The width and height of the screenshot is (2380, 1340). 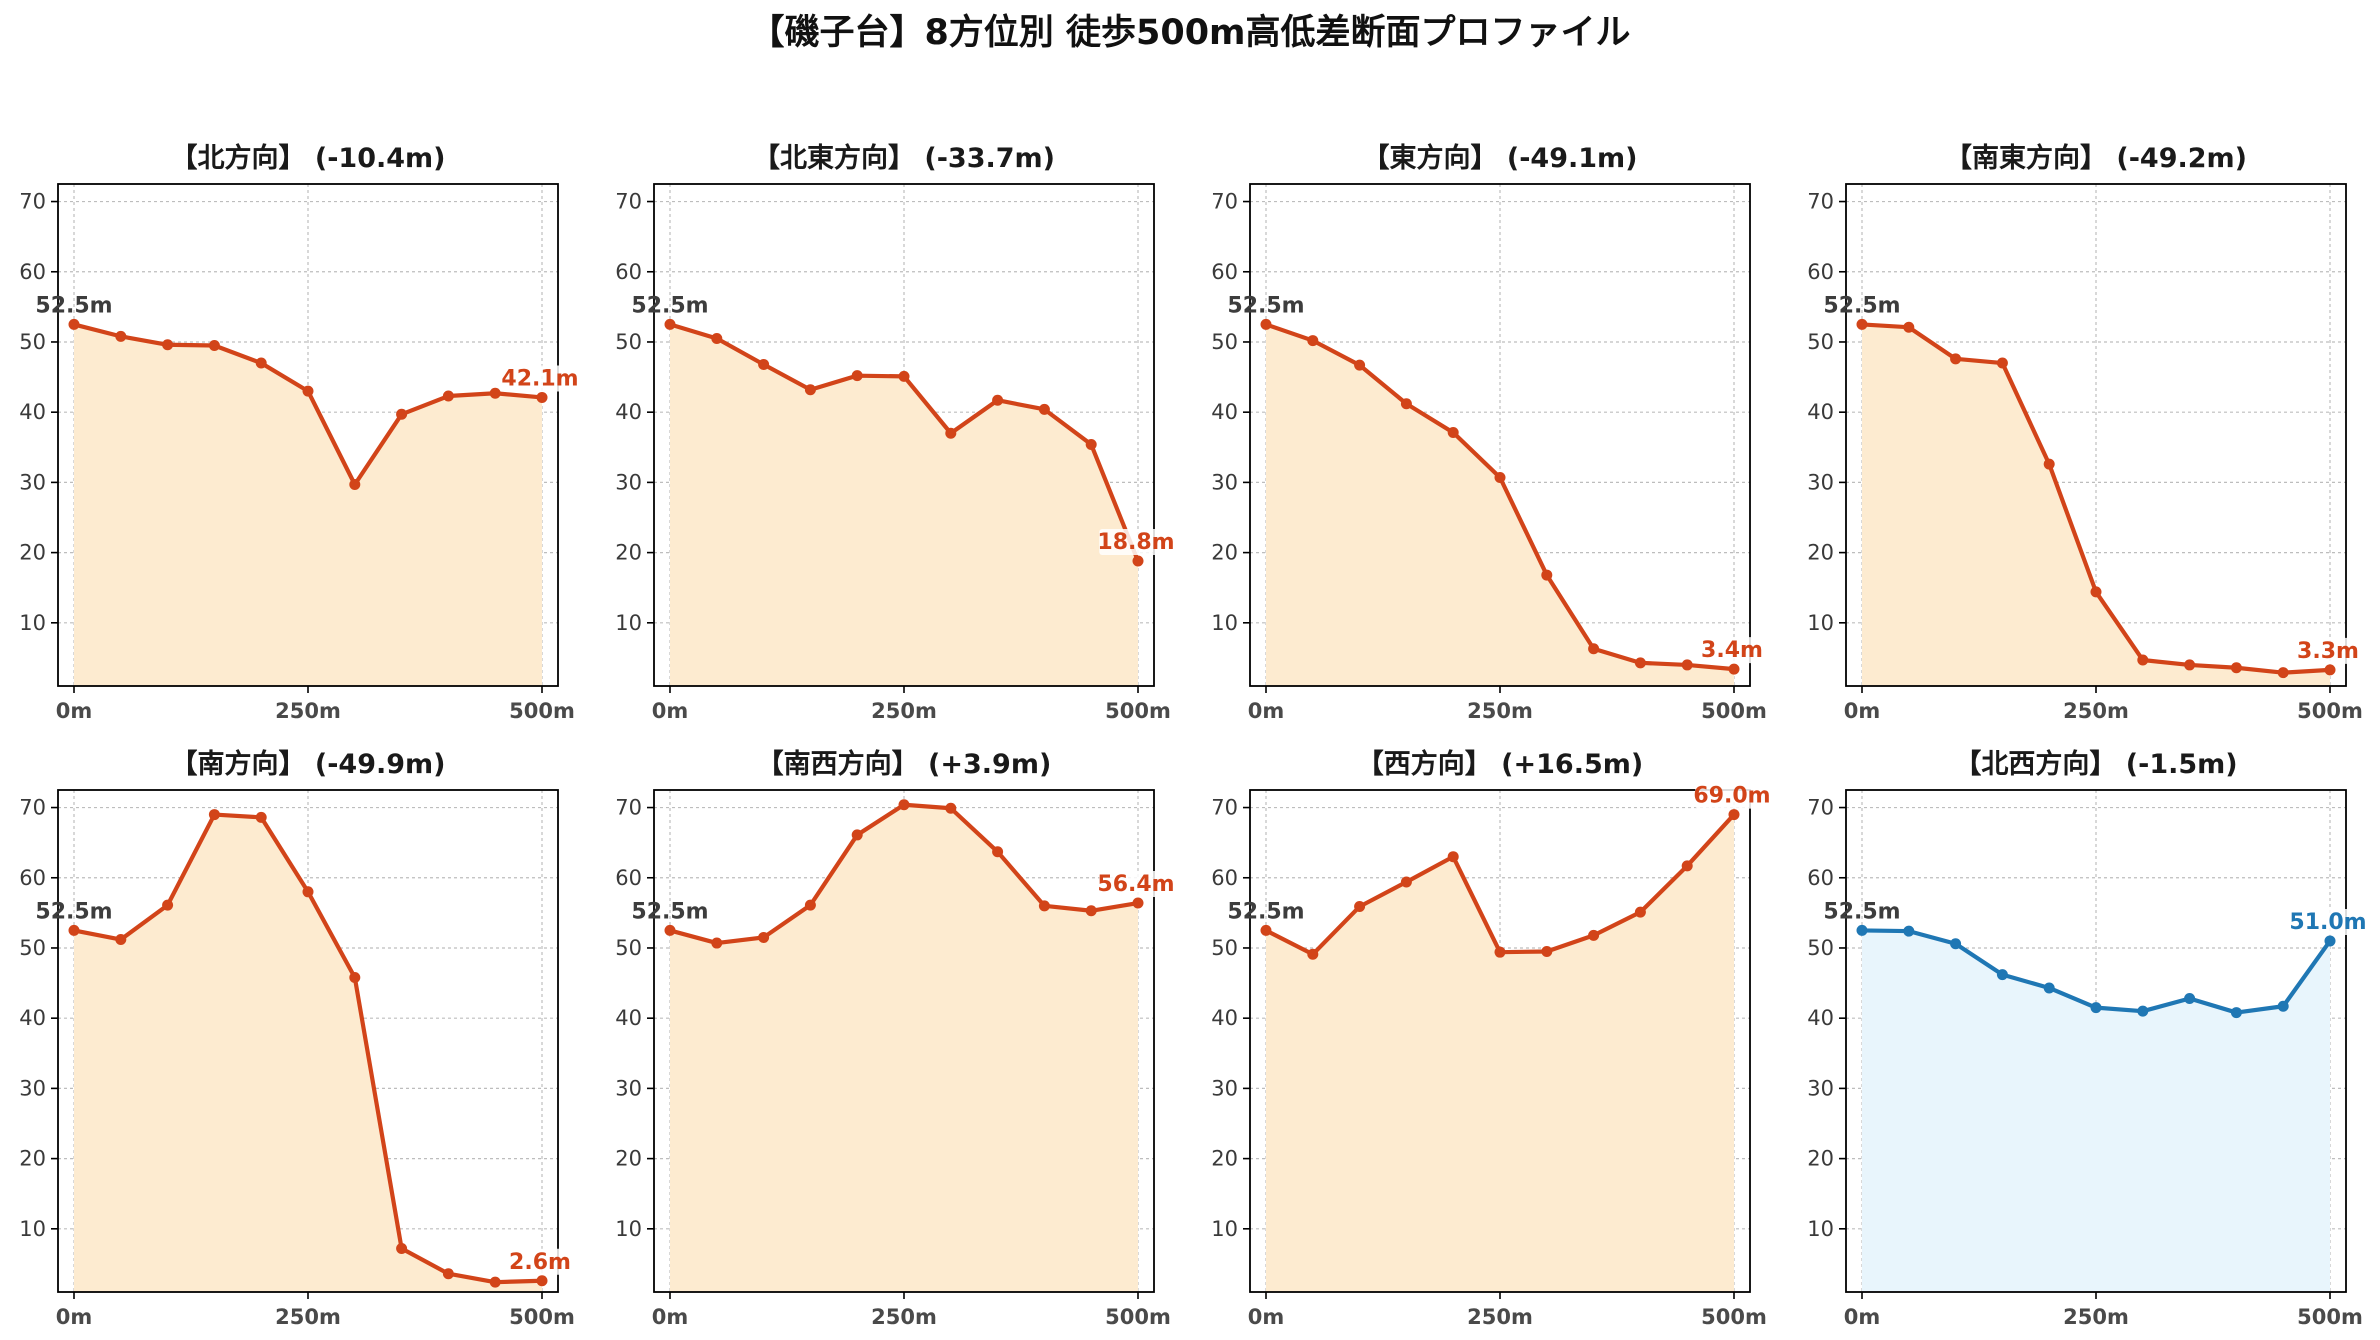 I want to click on chart-title: 【磯子台】8方位別 徒歩500m高低差断面プロファイル, so click(x=1189, y=33).